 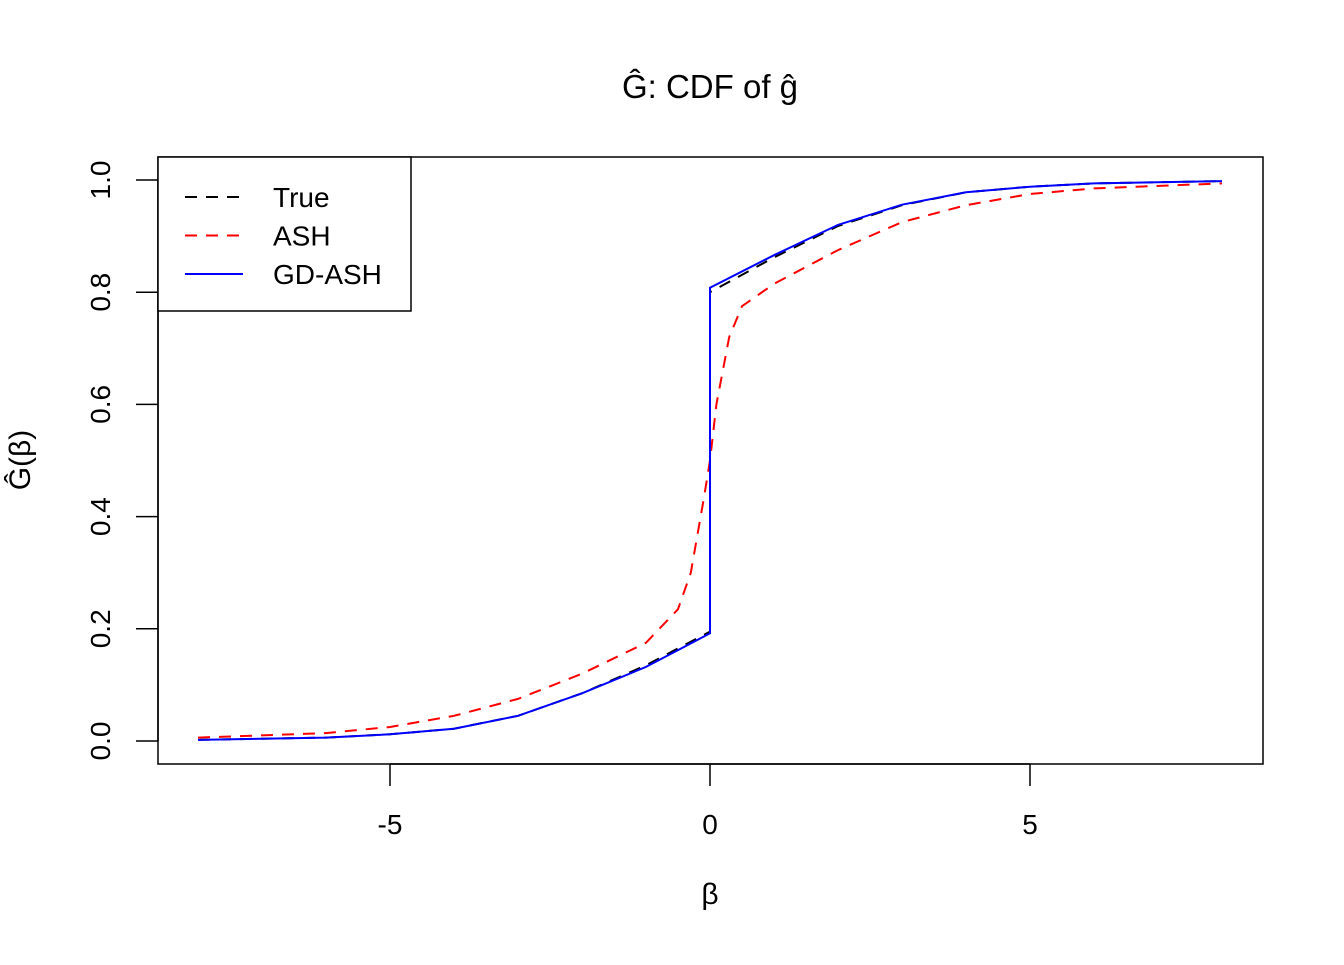 What do you see at coordinates (100, 741) in the screenshot?
I see `y-tick-label: 0.0` at bounding box center [100, 741].